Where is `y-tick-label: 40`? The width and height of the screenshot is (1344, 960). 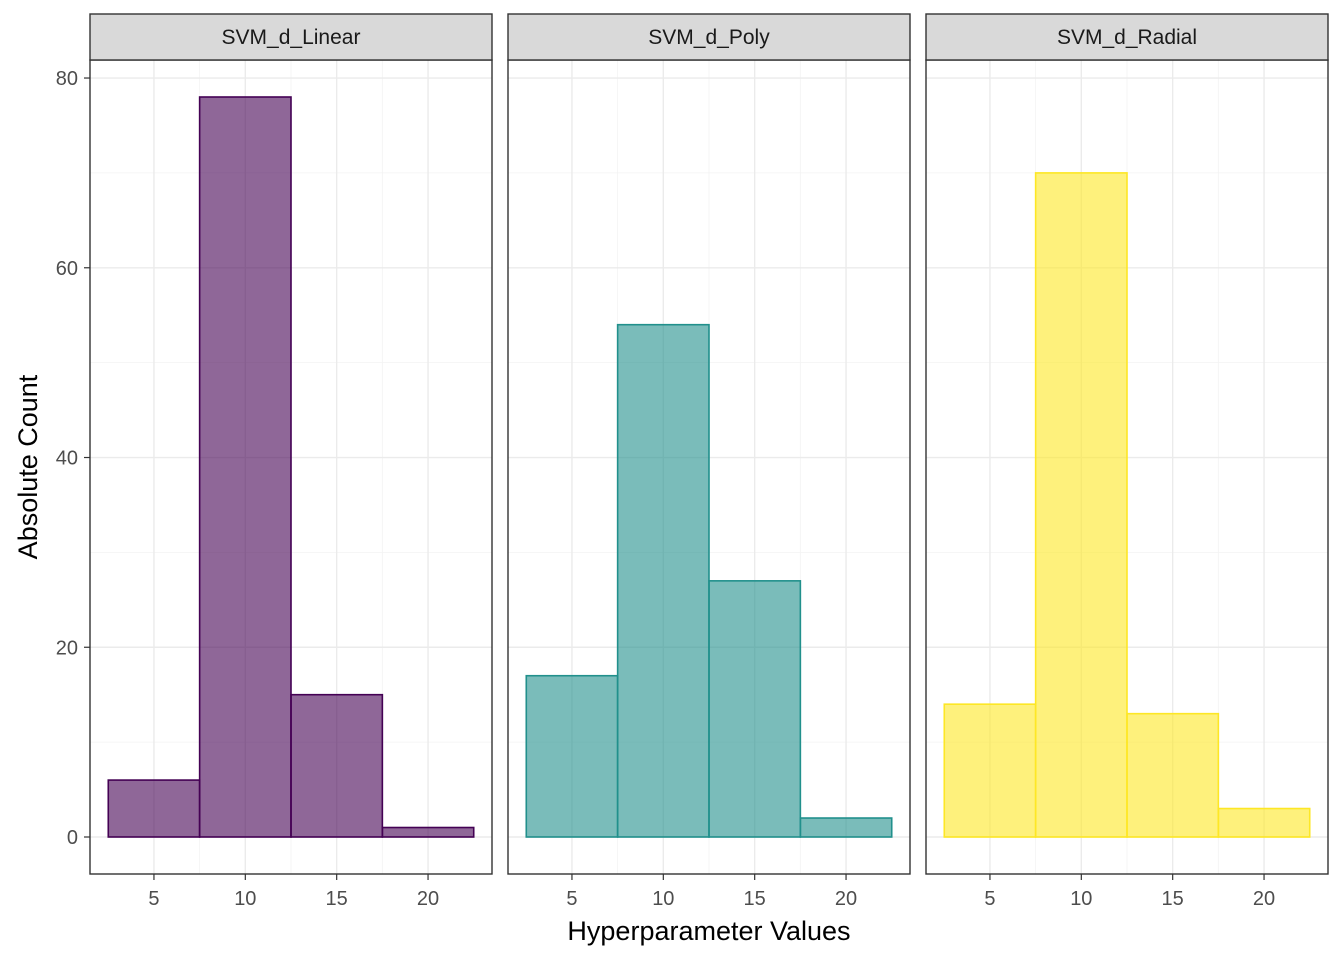 y-tick-label: 40 is located at coordinates (67, 459).